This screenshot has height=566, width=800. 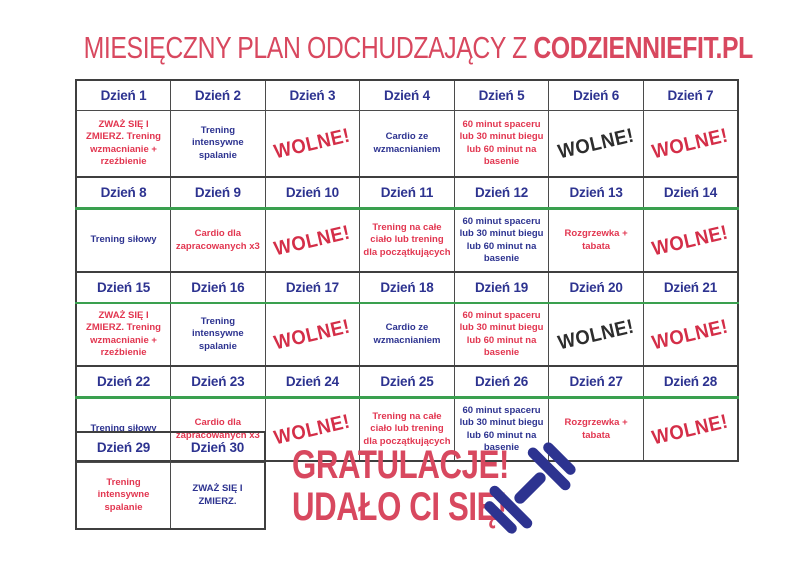 What do you see at coordinates (501, 95) in the screenshot?
I see `day-header: Dzień 5` at bounding box center [501, 95].